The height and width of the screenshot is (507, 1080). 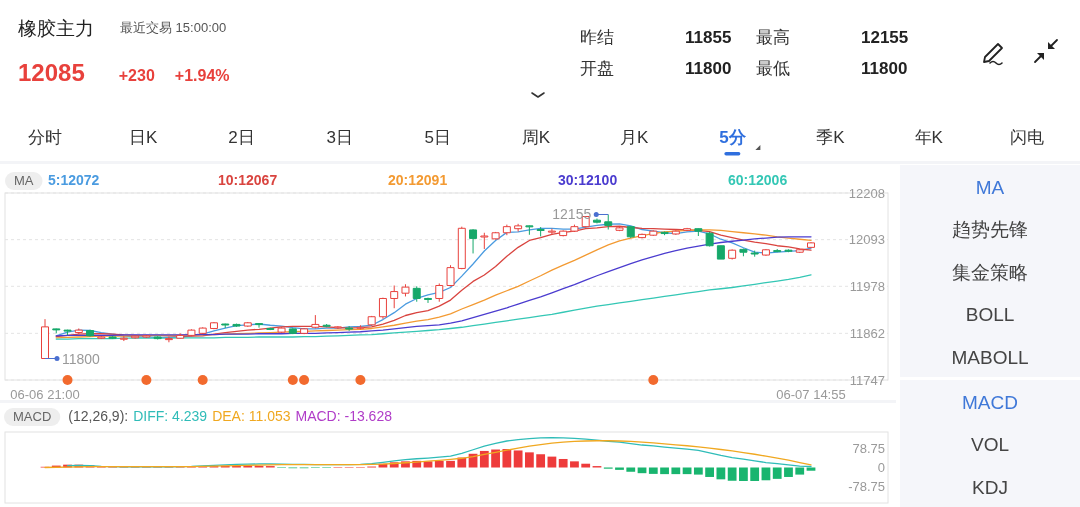 What do you see at coordinates (773, 37) in the screenshot?
I see `category-label: 最高` at bounding box center [773, 37].